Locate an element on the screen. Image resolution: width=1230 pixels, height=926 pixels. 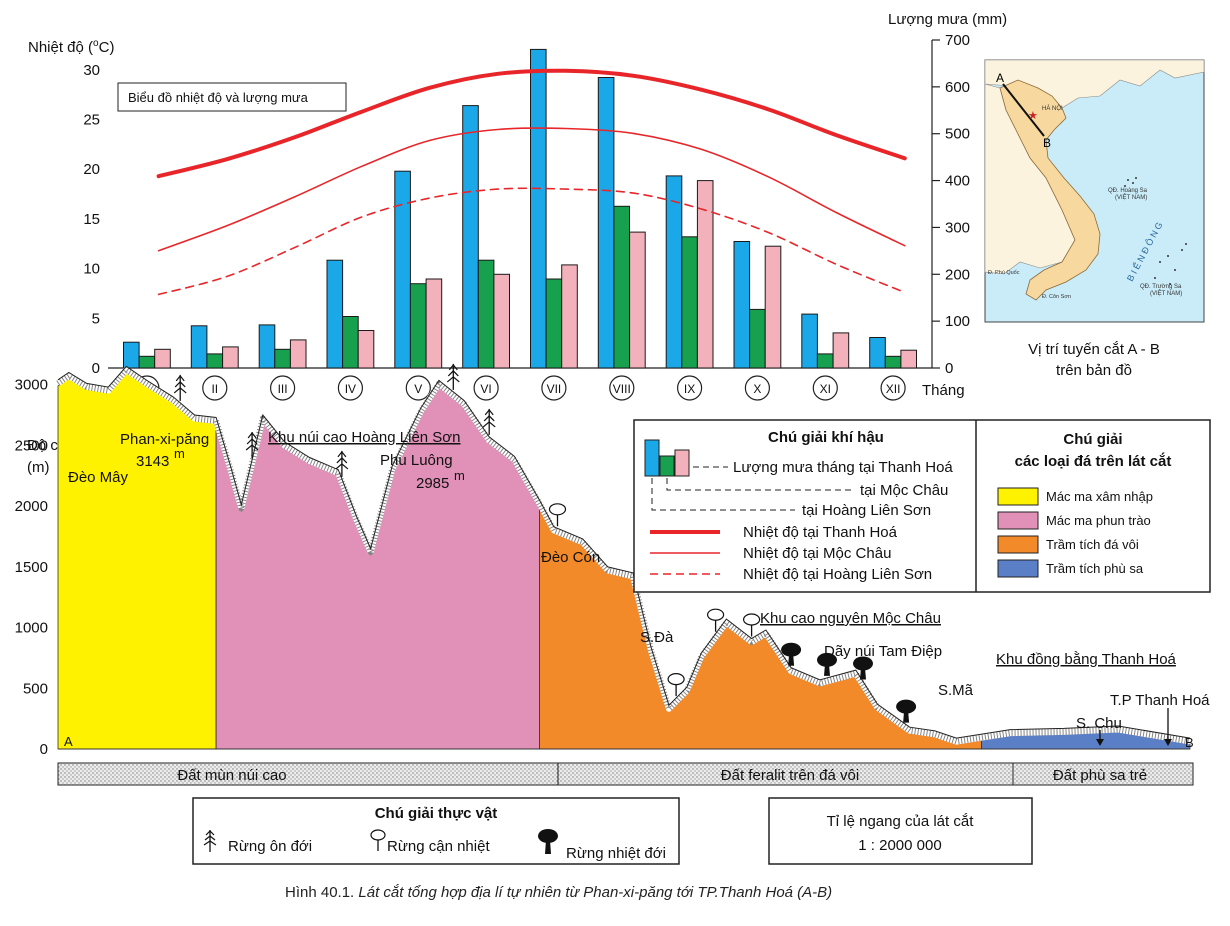
month-label: II is located at coordinates (214, 389).